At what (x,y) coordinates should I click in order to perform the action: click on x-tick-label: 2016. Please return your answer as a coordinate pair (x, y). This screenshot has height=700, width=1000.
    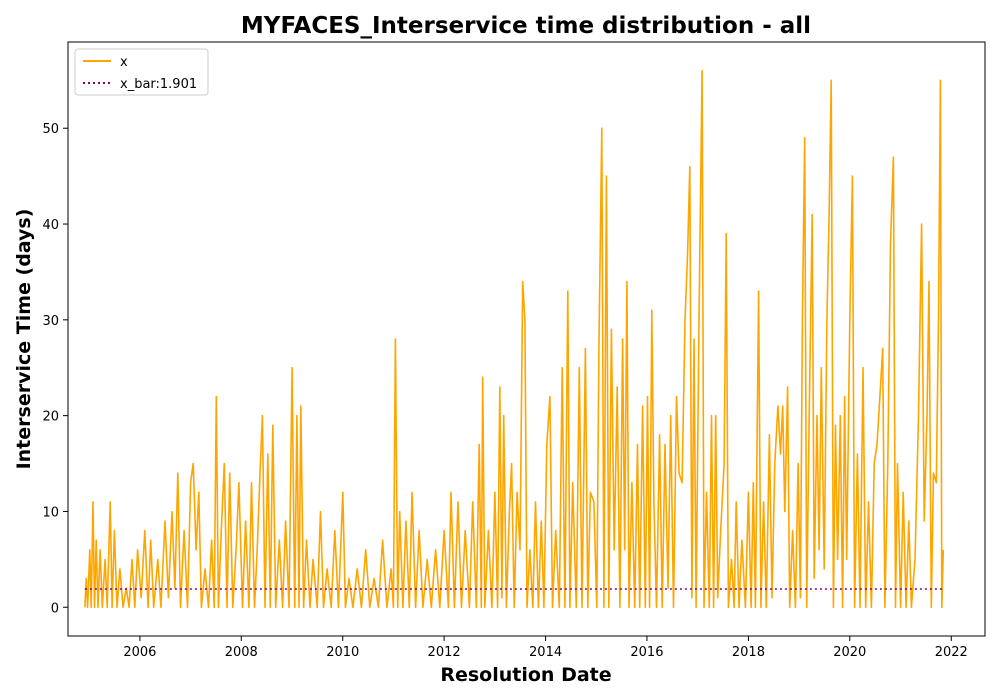
    Looking at the image, I should click on (646, 652).